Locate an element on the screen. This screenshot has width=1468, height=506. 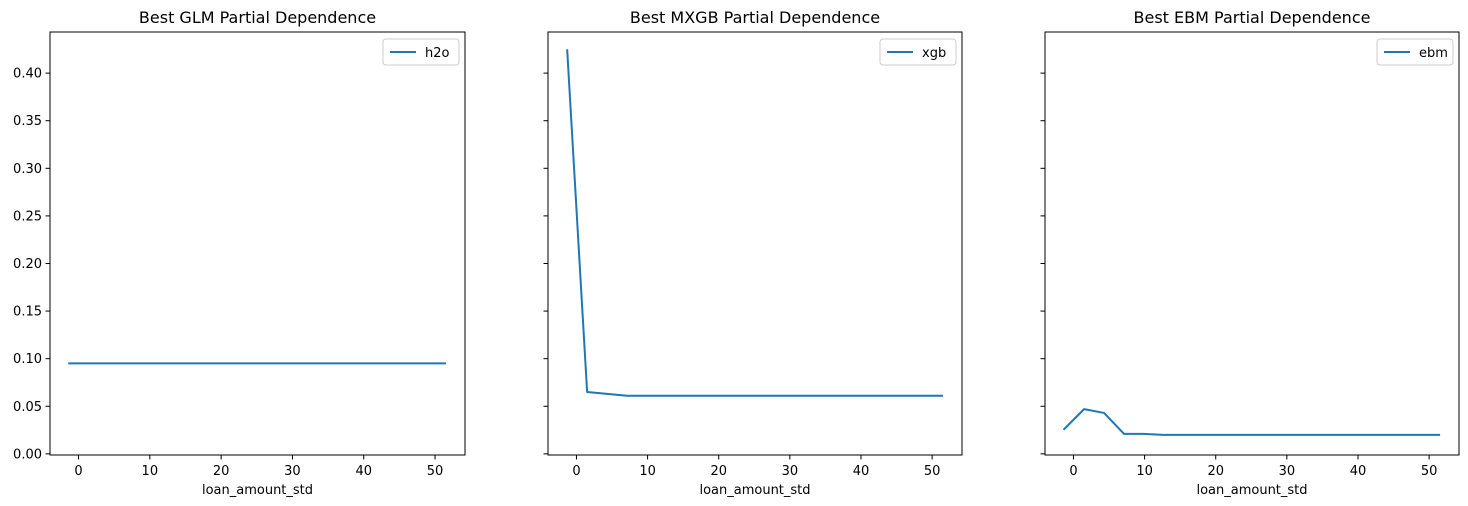
legend-label: ebm is located at coordinates (1433, 53).